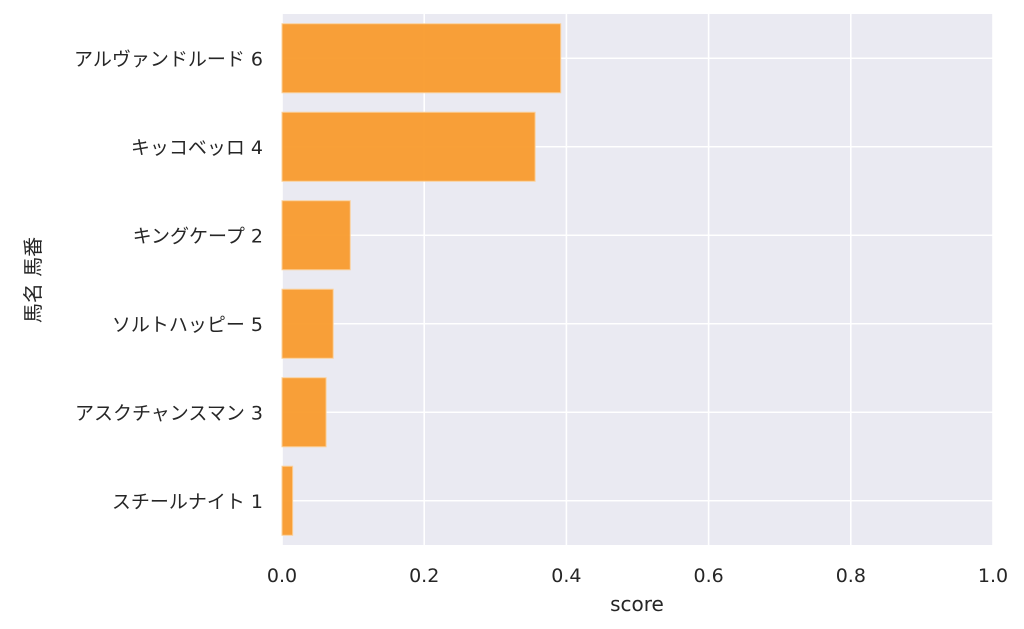  Describe the element at coordinates (33, 280) in the screenshot. I see `y-axis-label: 馬名 馬番` at that location.